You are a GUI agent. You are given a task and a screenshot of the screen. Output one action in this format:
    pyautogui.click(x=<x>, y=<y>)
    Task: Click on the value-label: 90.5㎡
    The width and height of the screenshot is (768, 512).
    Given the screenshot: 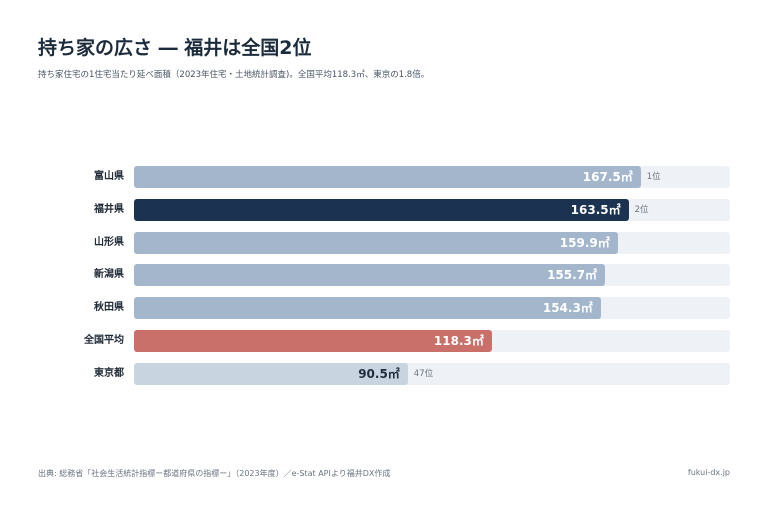 What is the action you would take?
    pyautogui.click(x=379, y=373)
    